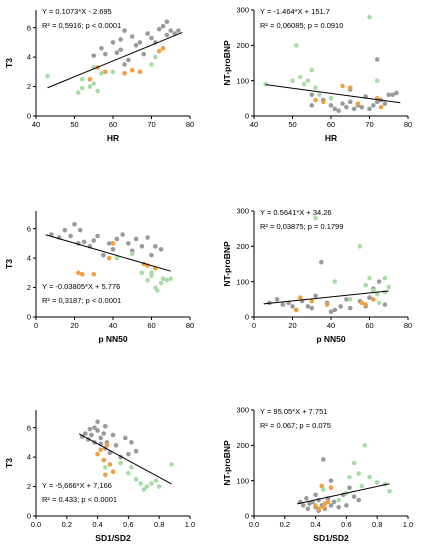  Describe the element at coordinates (36, 524) in the screenshot. I see `x-tick-label: 0.0` at that location.